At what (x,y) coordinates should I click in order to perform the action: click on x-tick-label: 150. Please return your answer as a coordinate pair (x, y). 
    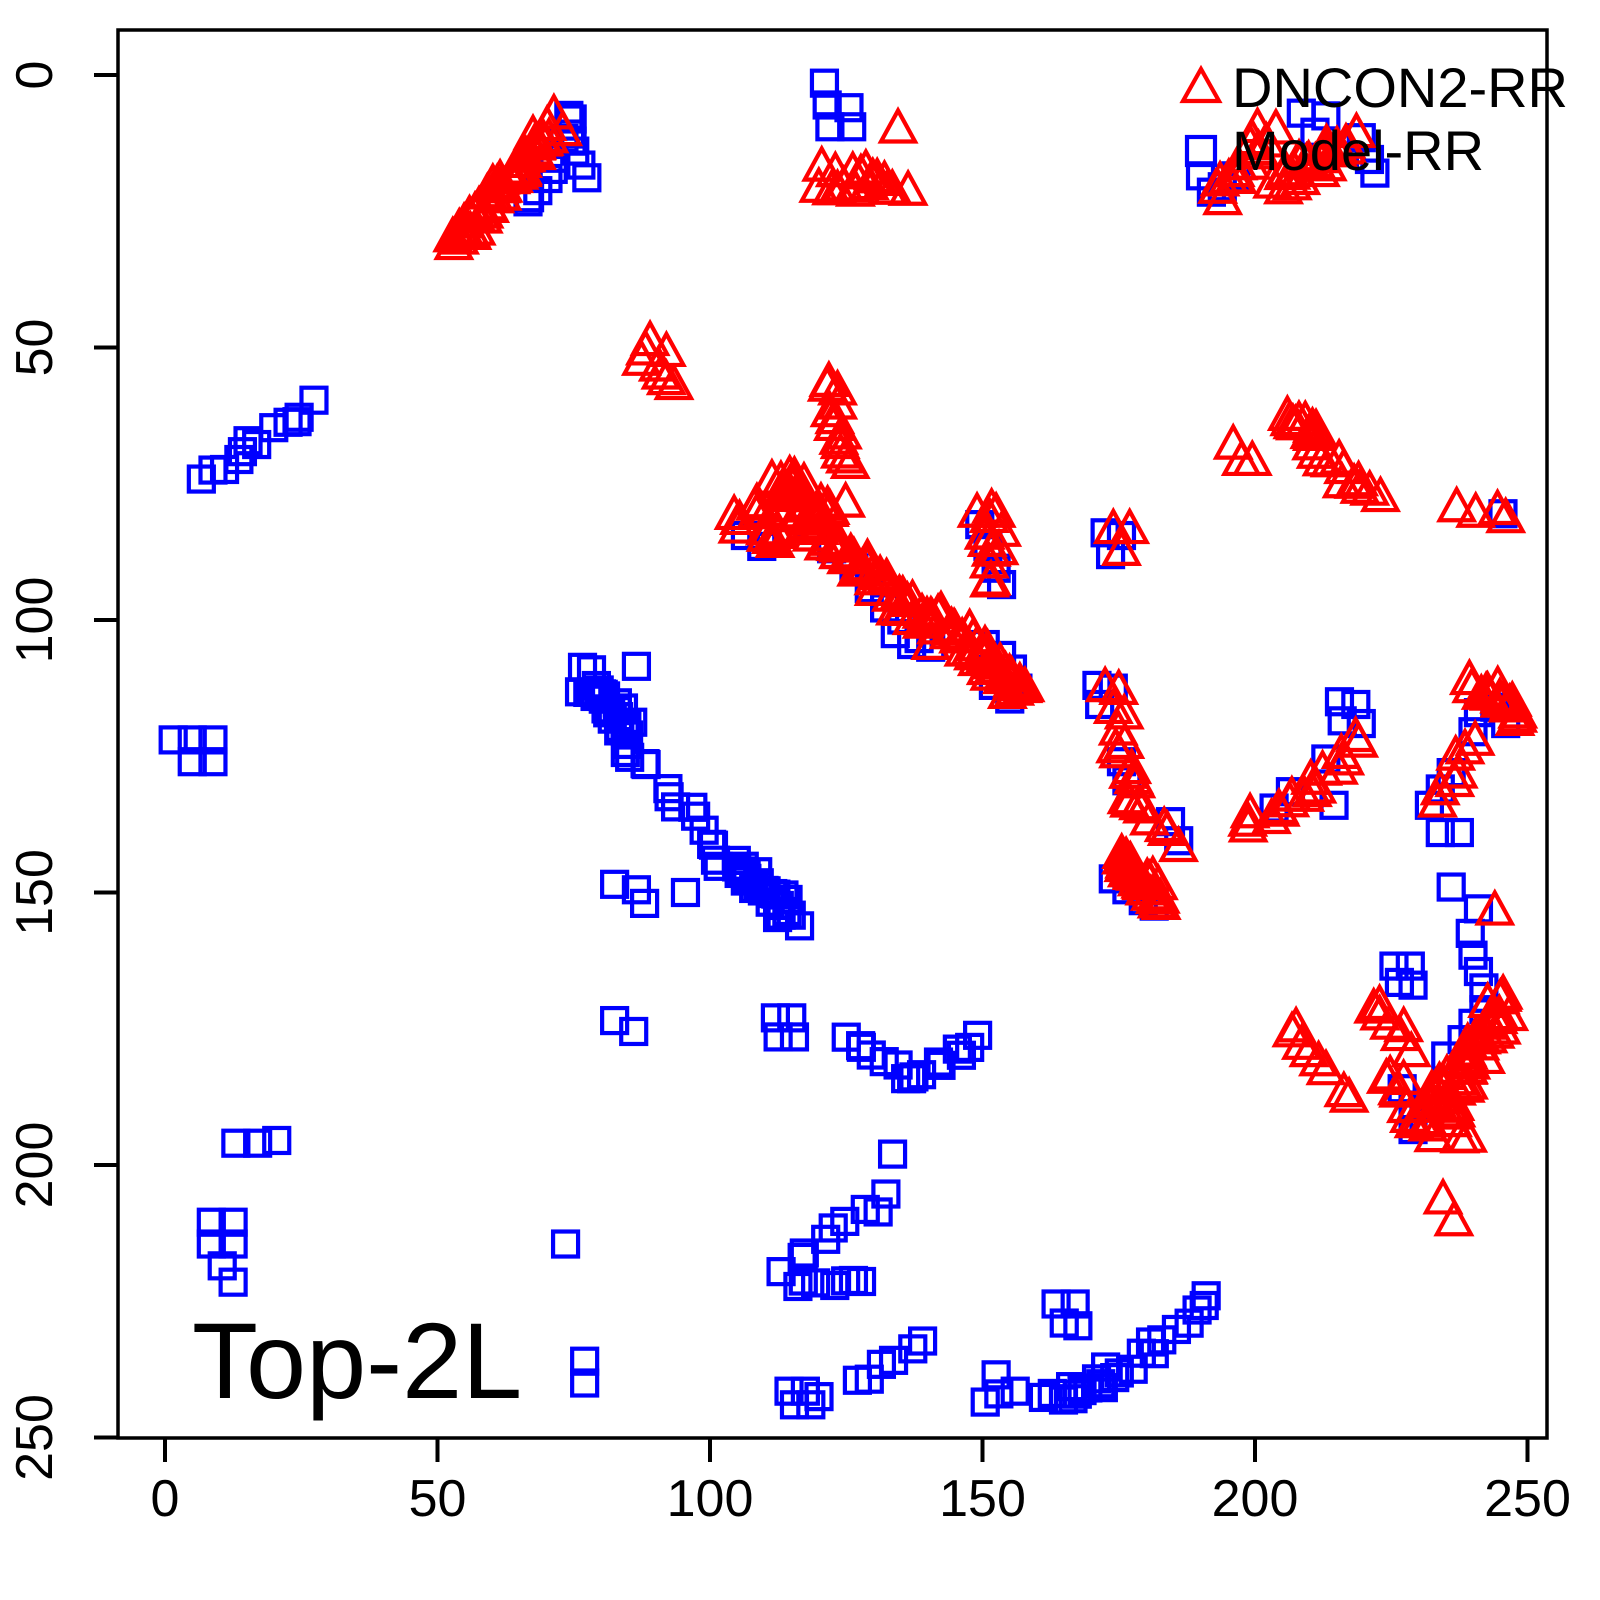
    Looking at the image, I should click on (982, 1499).